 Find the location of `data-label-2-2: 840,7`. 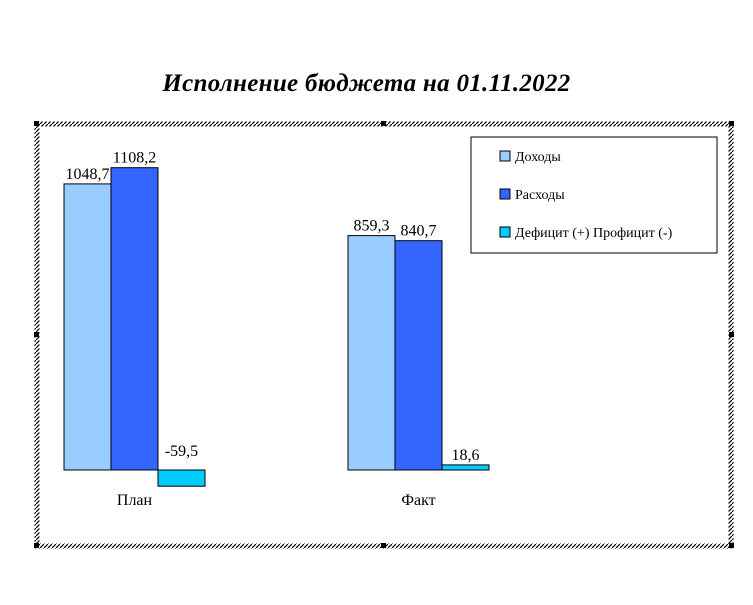

data-label-2-2: 840,7 is located at coordinates (419, 231).